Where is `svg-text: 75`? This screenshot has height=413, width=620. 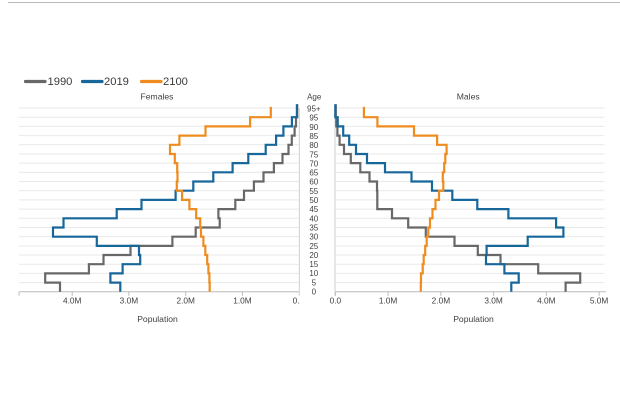 svg-text: 75 is located at coordinates (313, 154).